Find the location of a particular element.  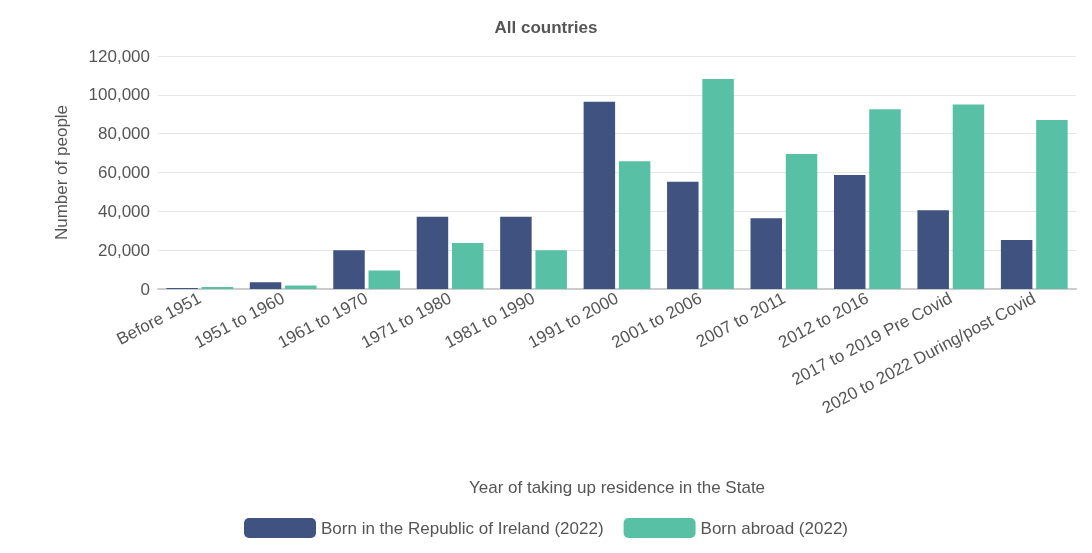

y-tick-label: 80,000 is located at coordinates (124, 134).